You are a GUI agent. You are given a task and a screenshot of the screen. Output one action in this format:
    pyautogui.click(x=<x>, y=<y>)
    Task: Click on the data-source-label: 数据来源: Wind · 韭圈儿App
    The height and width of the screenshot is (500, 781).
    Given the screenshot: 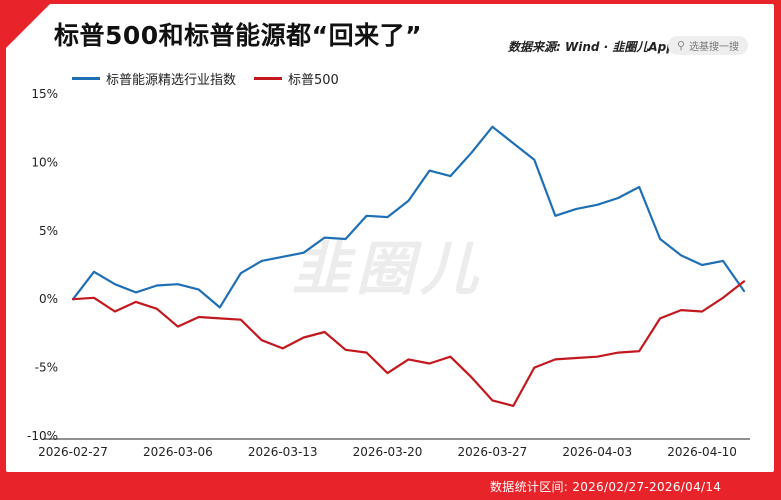 What is the action you would take?
    pyautogui.click(x=591, y=47)
    